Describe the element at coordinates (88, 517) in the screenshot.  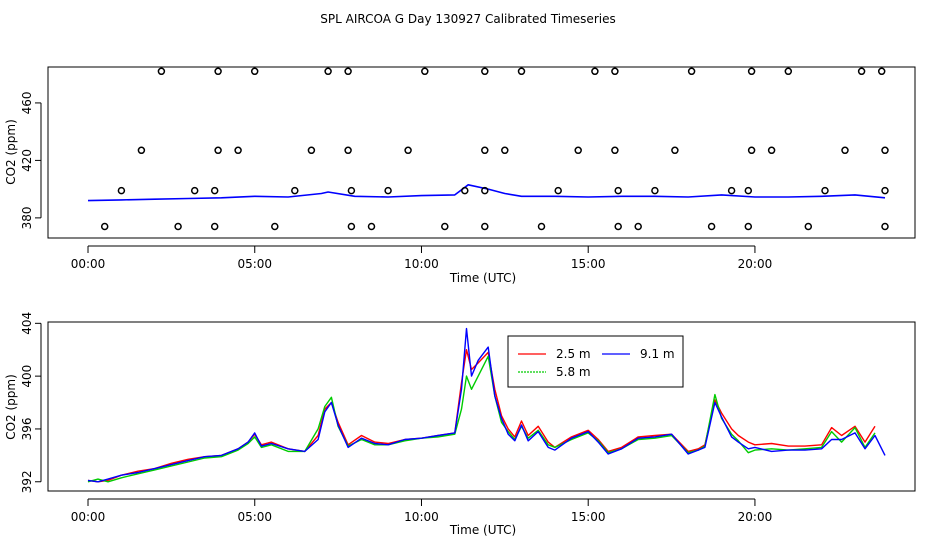
I see `bottom-x-tick-label: 00:00` at that location.